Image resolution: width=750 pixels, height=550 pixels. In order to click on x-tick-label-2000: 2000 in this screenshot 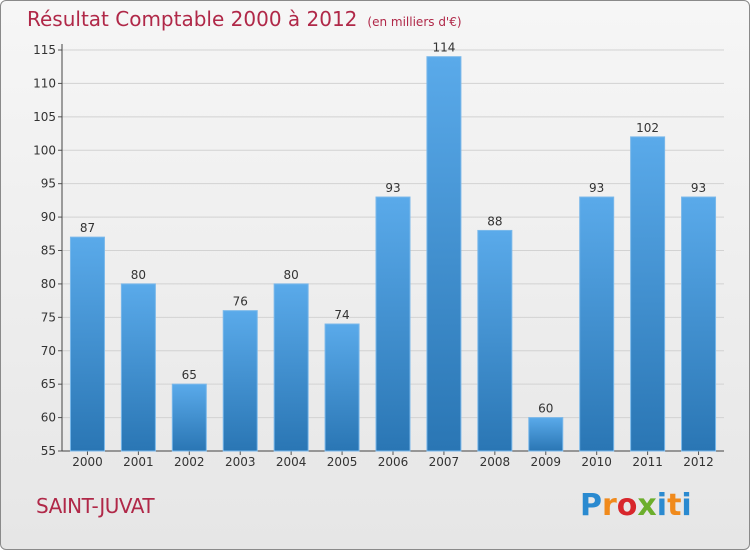, I will do `click(87, 462)`.